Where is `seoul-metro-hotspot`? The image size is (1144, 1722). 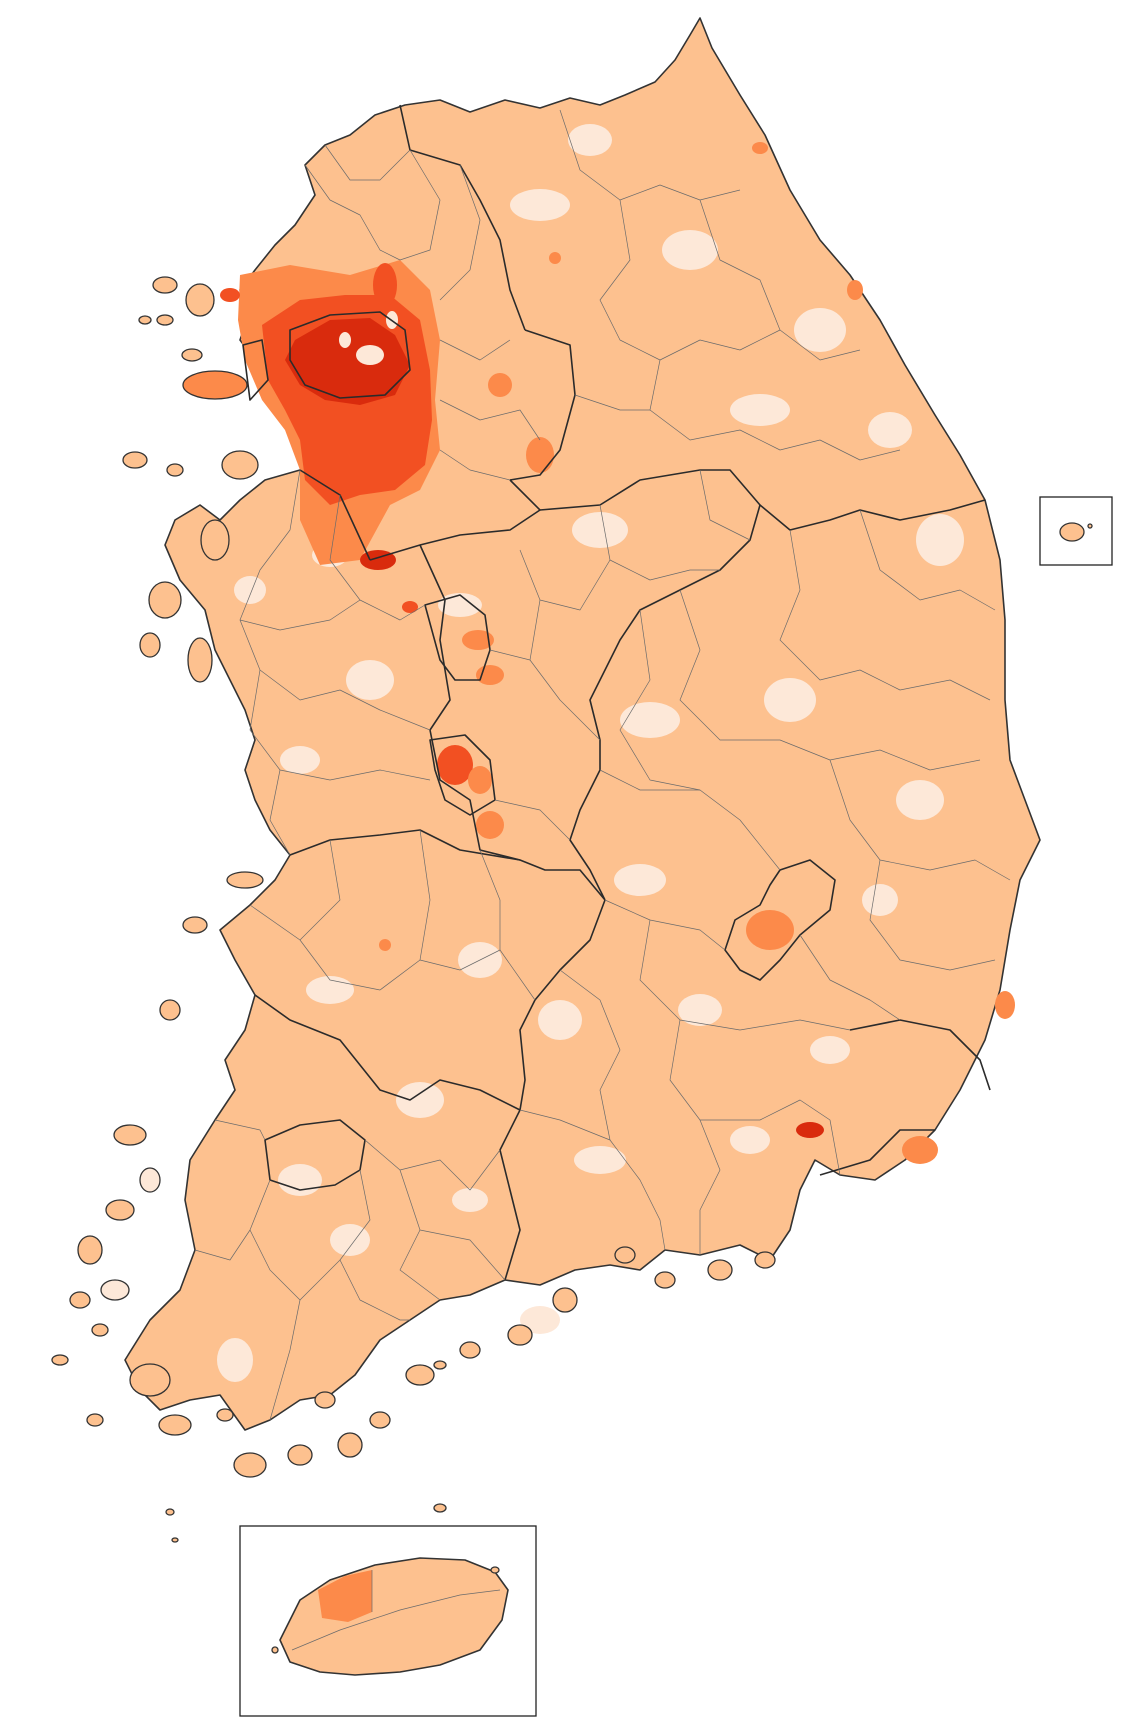 seoul-metro-hotspot is located at coordinates (387, 415).